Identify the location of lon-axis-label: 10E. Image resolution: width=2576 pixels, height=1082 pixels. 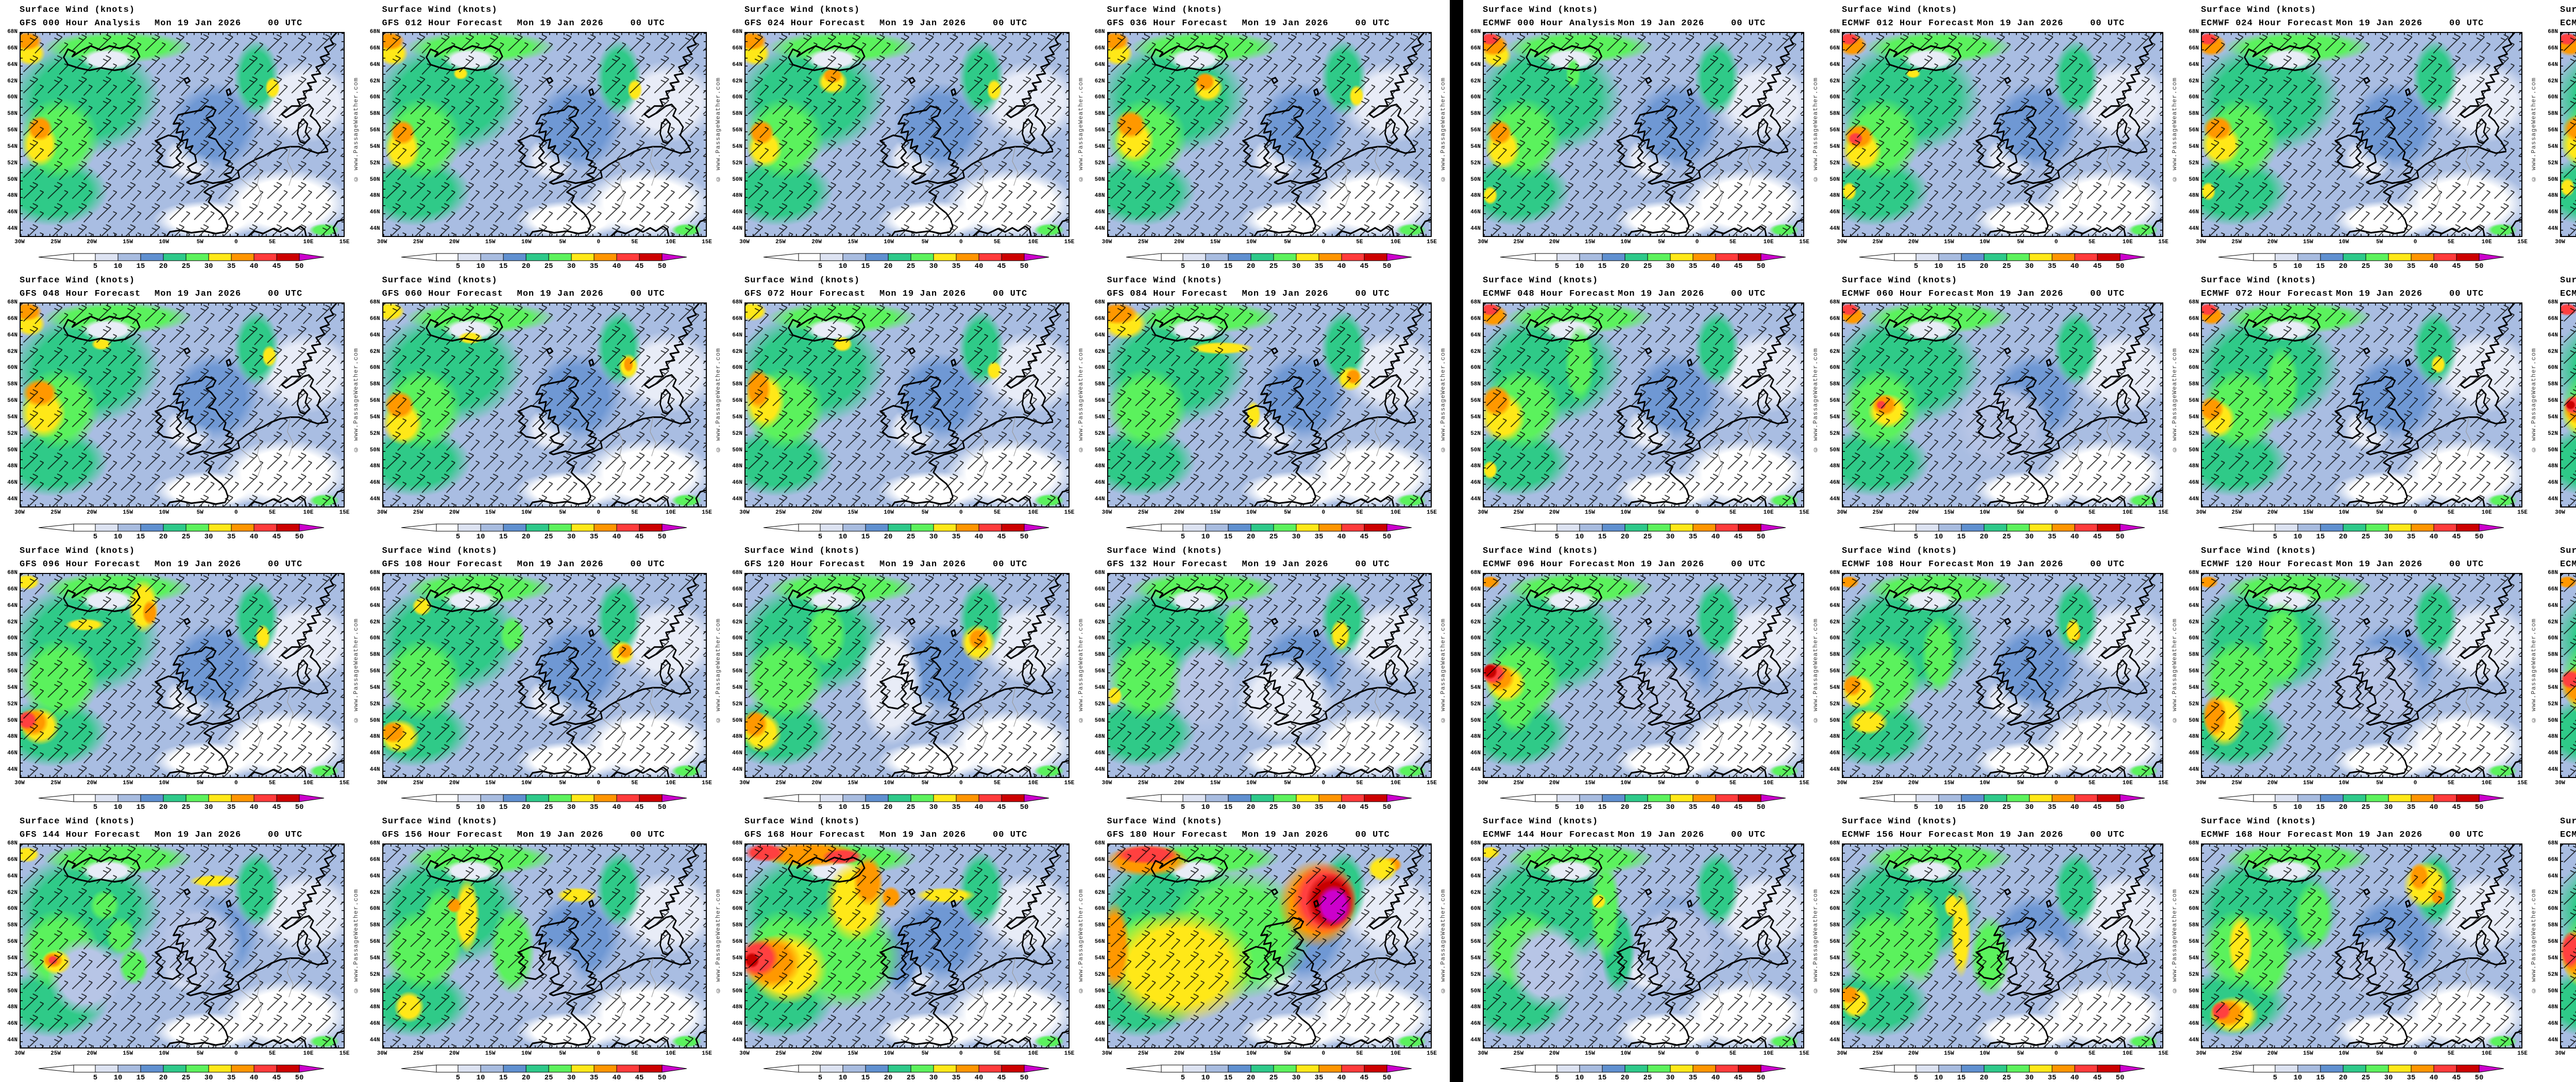
(1033, 1054).